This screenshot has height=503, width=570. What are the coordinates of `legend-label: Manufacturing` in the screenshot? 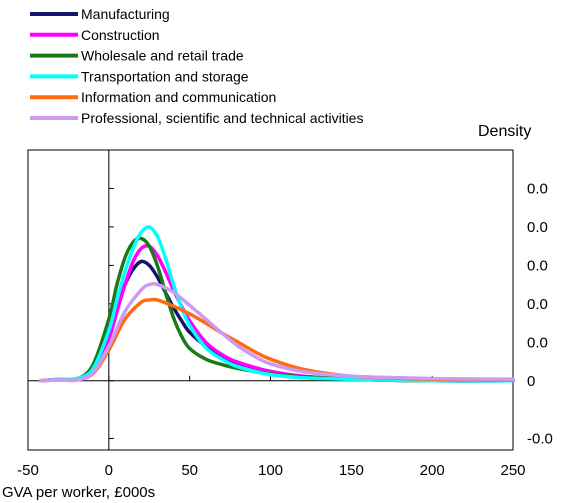 It's located at (125, 14).